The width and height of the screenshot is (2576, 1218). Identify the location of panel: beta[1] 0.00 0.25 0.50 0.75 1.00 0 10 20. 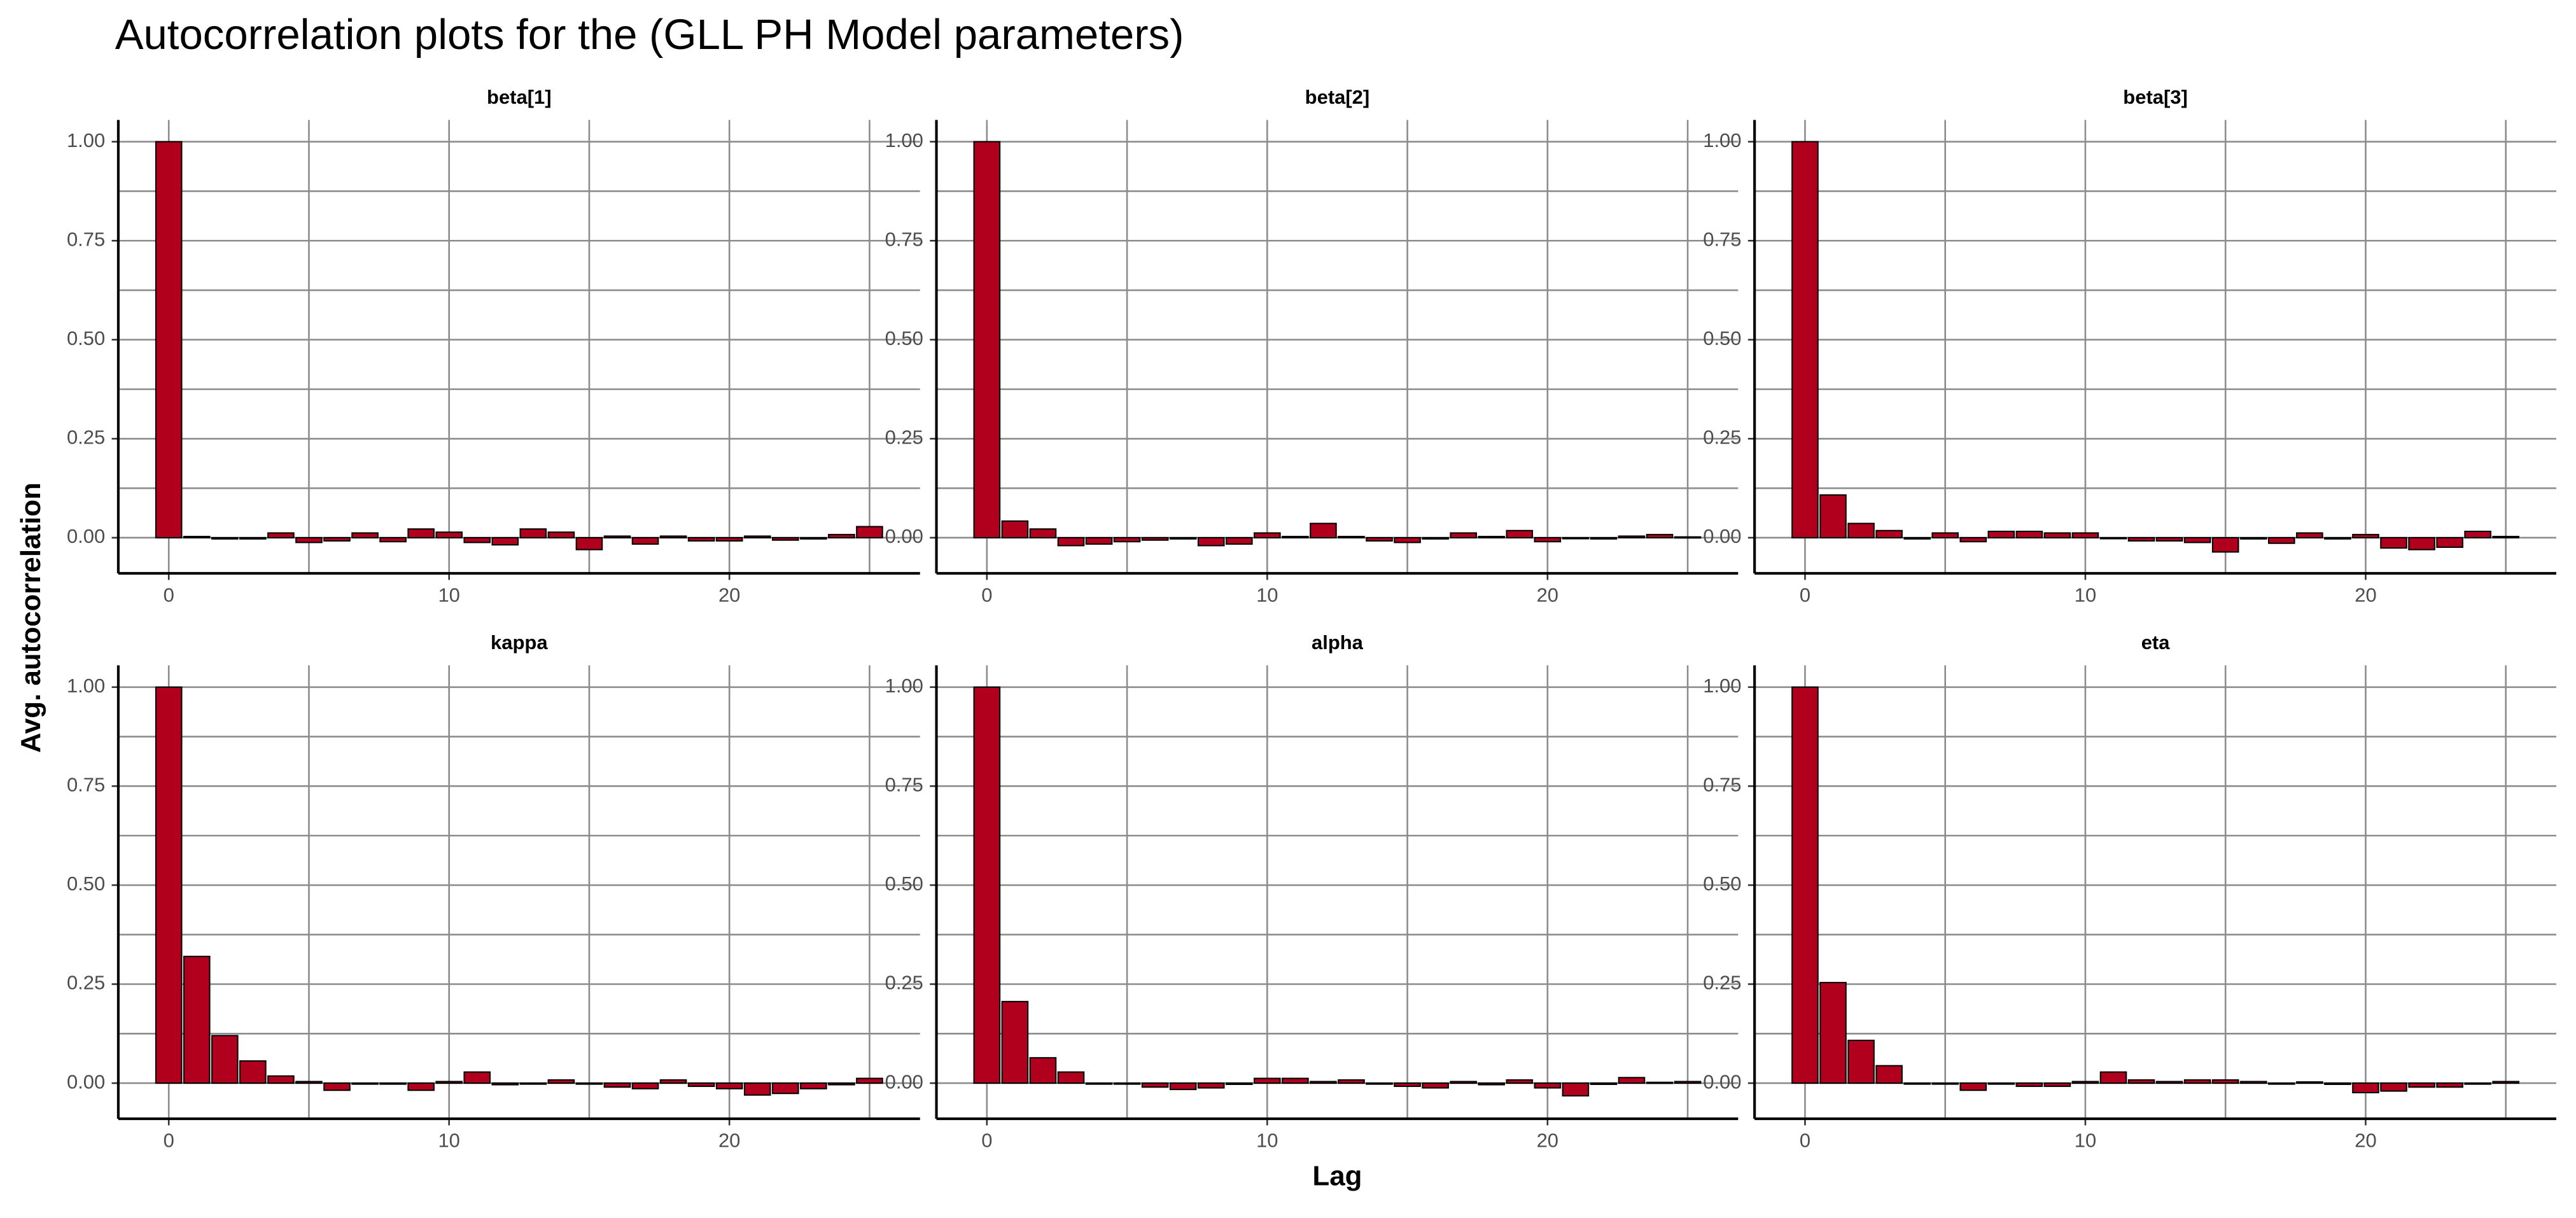
(493, 346).